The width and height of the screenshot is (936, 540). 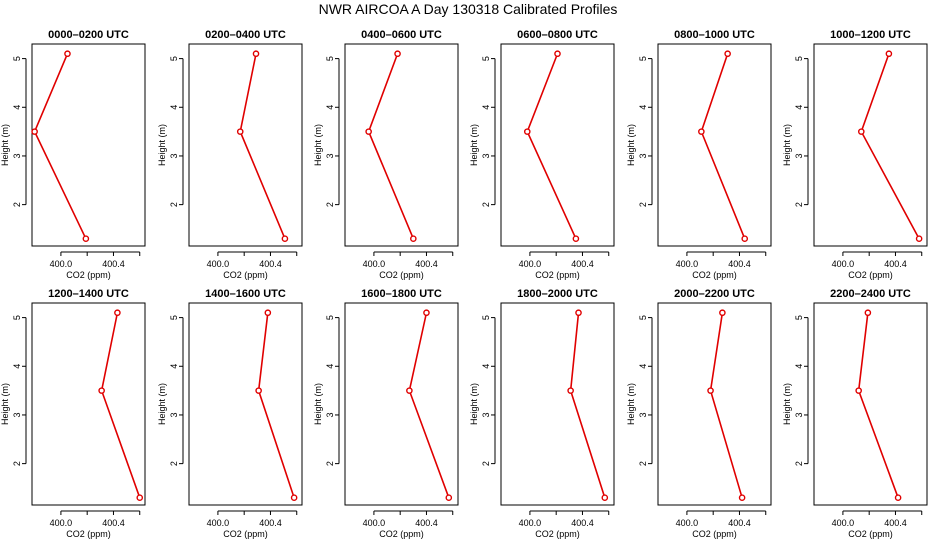 What do you see at coordinates (714, 294) in the screenshot?
I see `panel-title: 2000–2200 UTC` at bounding box center [714, 294].